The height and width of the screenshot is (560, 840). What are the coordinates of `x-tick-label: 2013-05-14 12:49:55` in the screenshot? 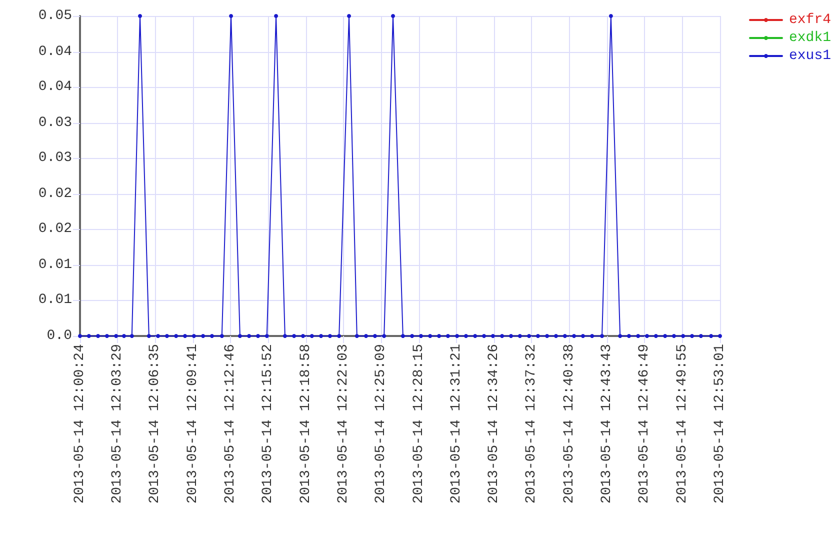 It's located at (682, 424).